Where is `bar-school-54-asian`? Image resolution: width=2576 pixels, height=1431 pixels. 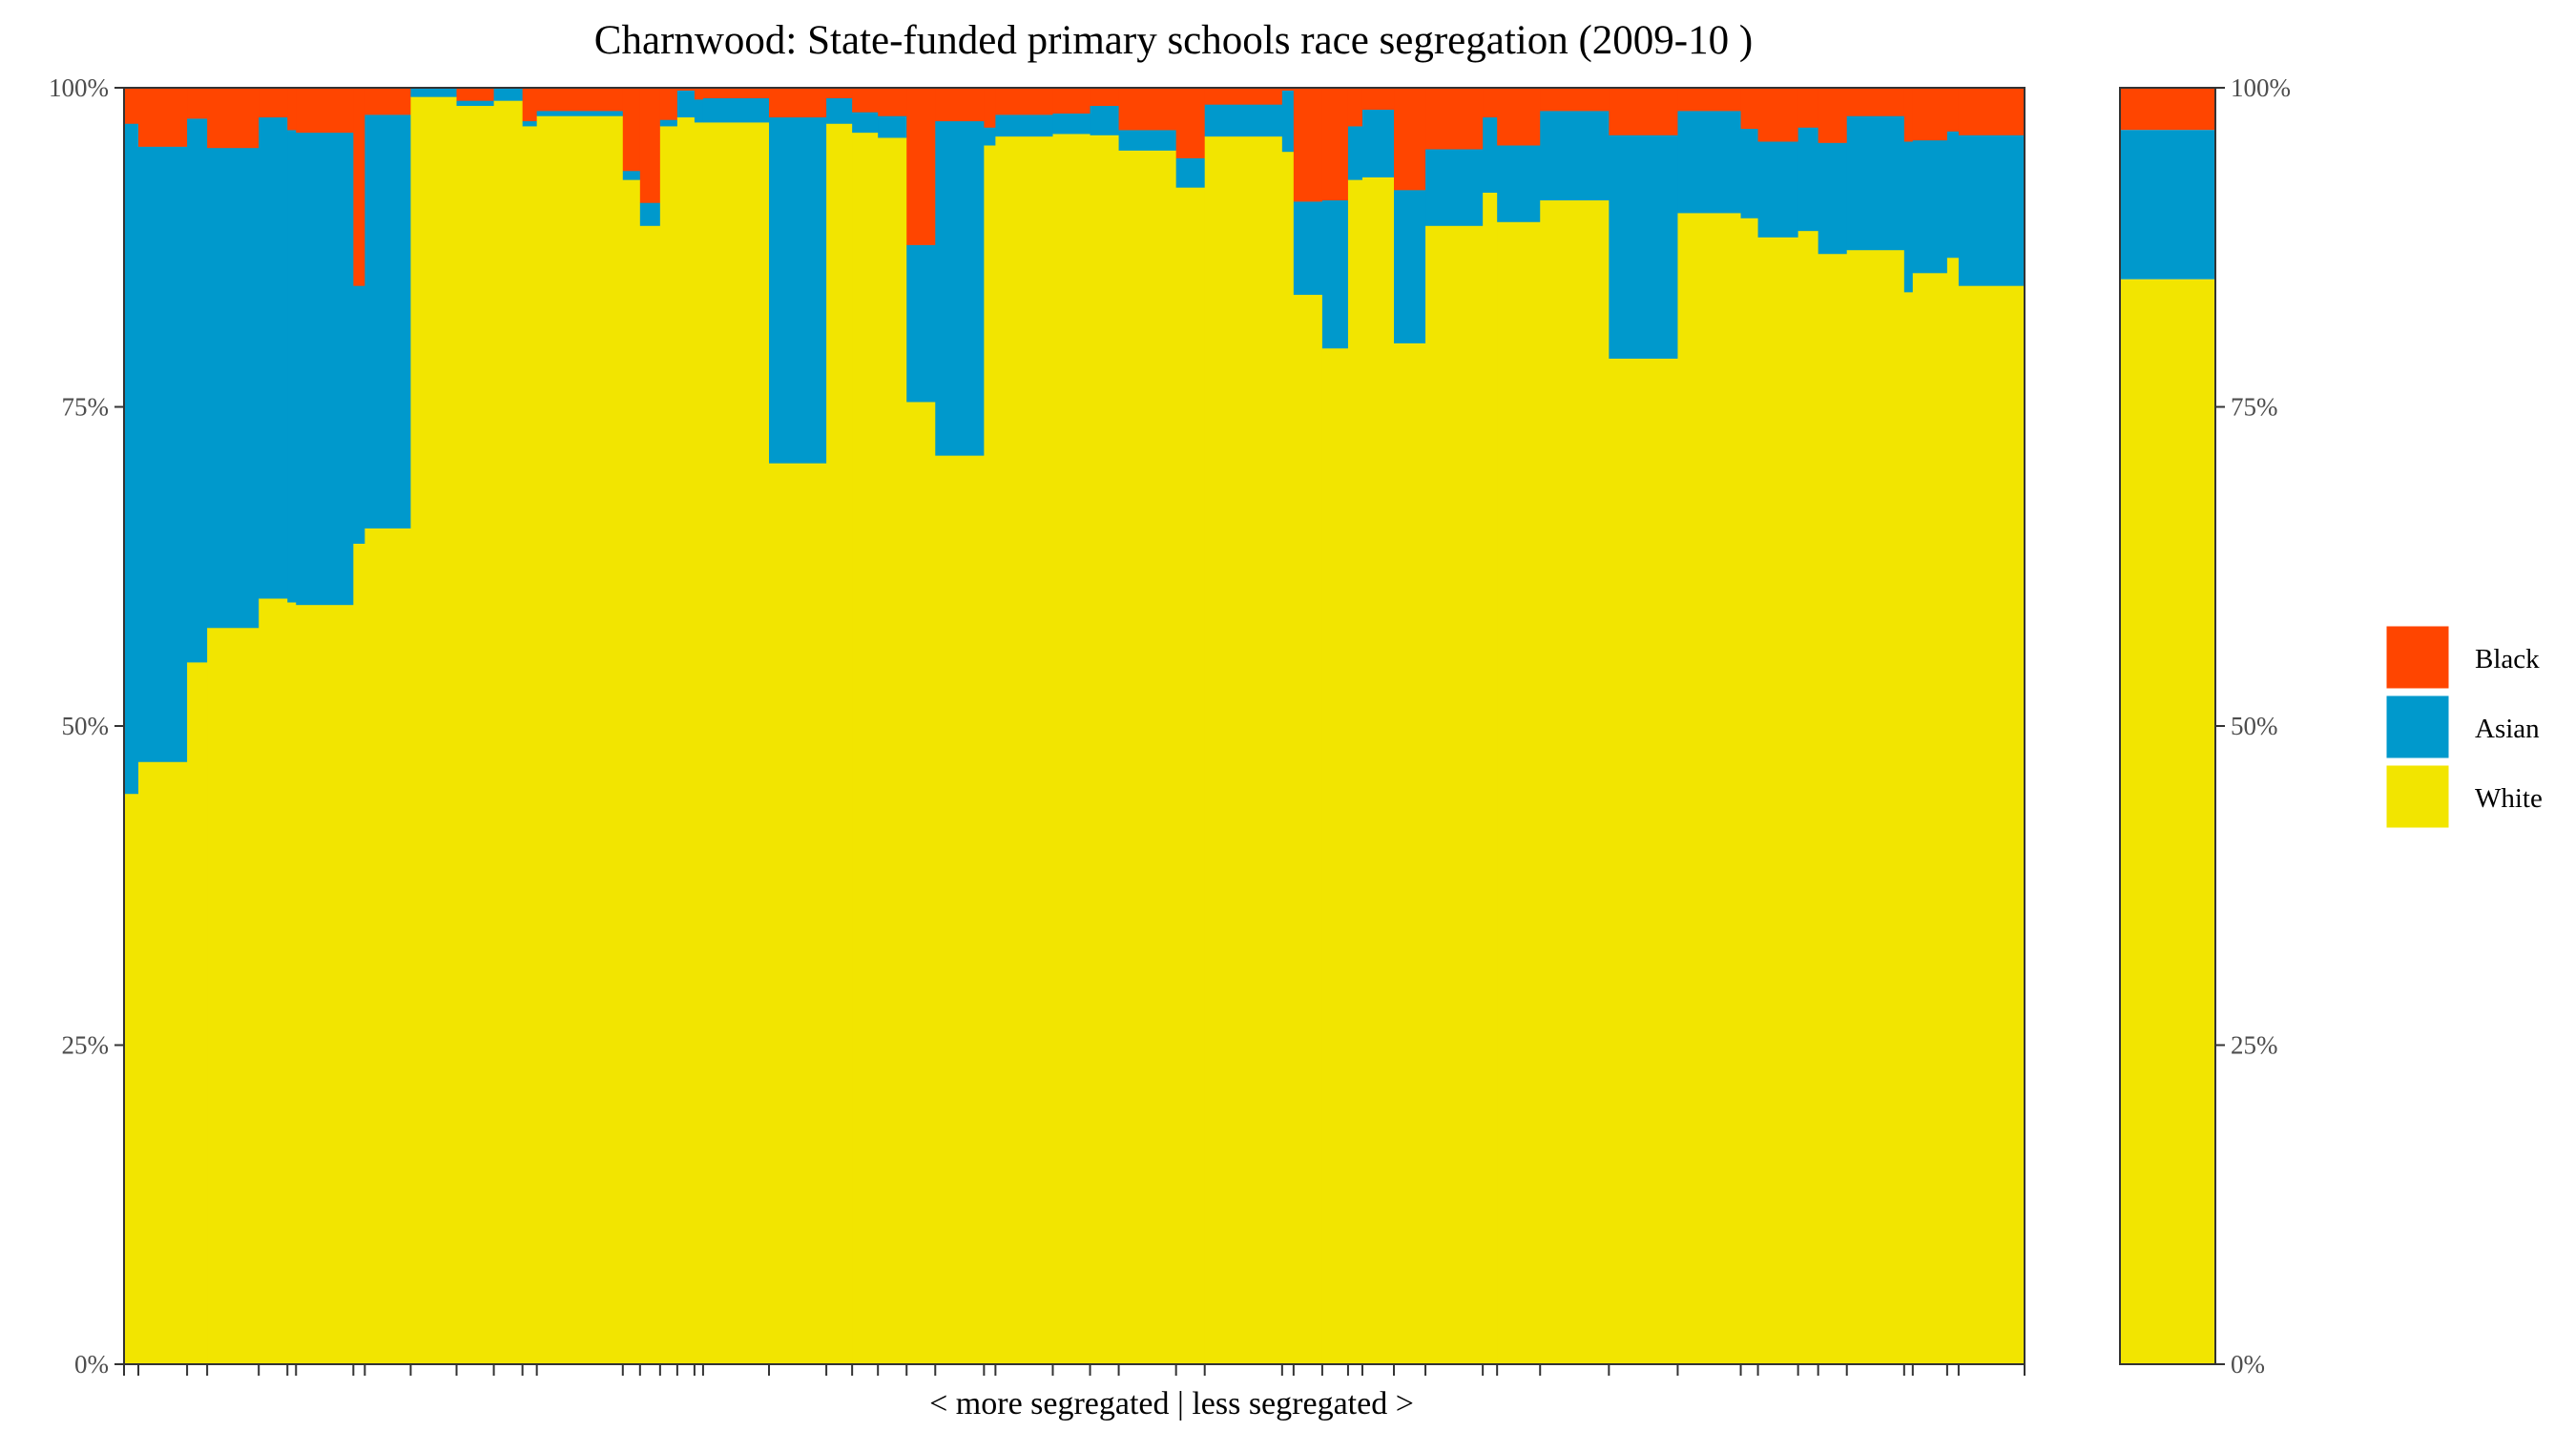 bar-school-54-asian is located at coordinates (1991, 210).